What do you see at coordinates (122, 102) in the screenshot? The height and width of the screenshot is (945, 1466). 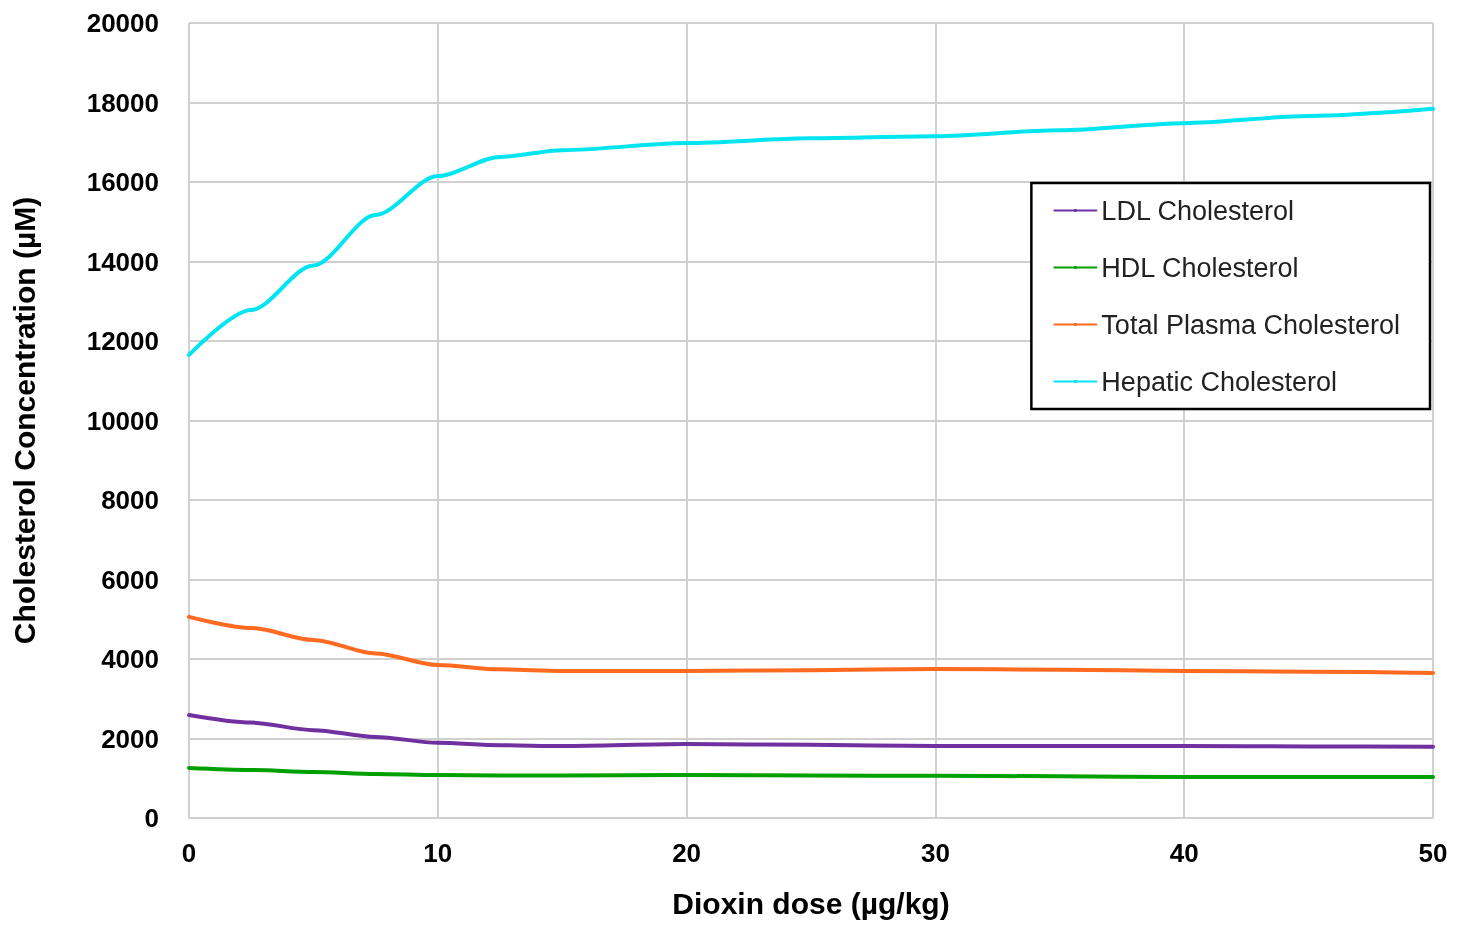 I see `y-tick-label: 18000` at bounding box center [122, 102].